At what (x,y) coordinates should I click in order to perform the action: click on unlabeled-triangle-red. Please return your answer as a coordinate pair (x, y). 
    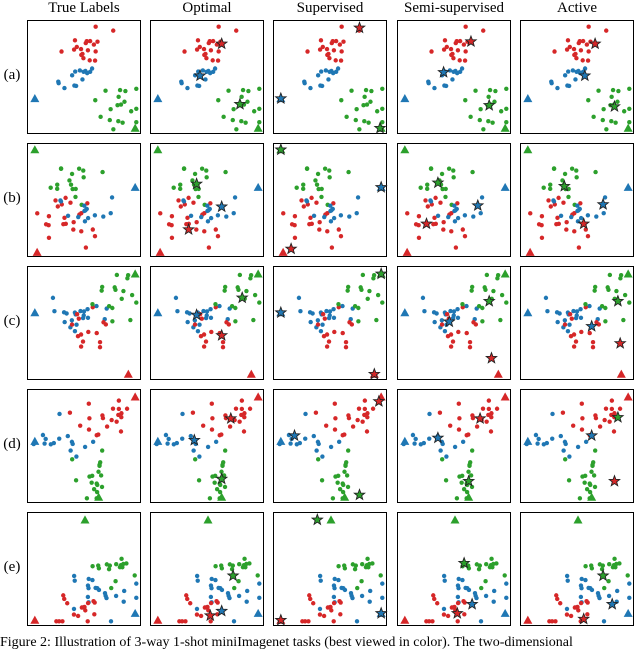
    Looking at the image, I should click on (258, 396).